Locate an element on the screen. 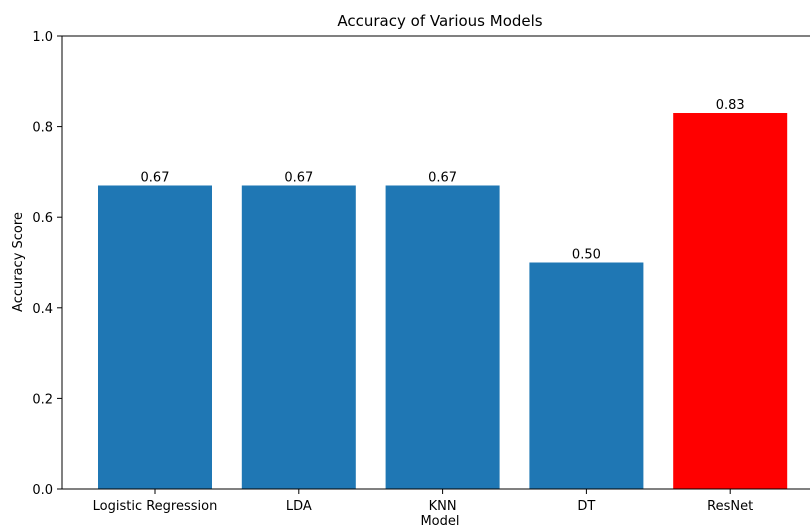 The image size is (810, 529). x-tick-label-4: ResNet is located at coordinates (730, 506).